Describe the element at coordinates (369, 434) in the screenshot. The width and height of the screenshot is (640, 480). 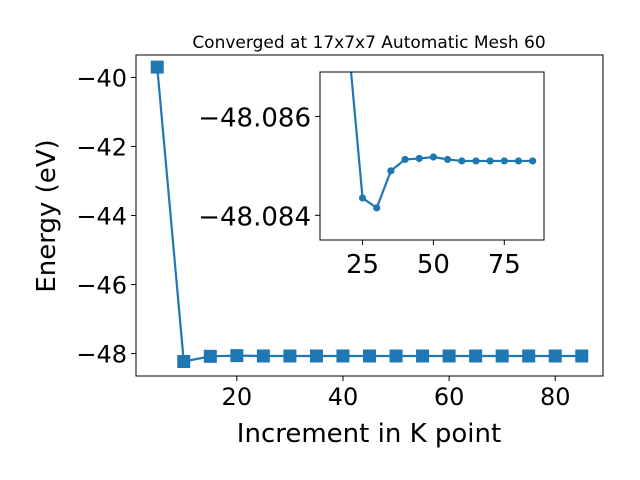
I see `x-axis-label: Increment in K point` at that location.